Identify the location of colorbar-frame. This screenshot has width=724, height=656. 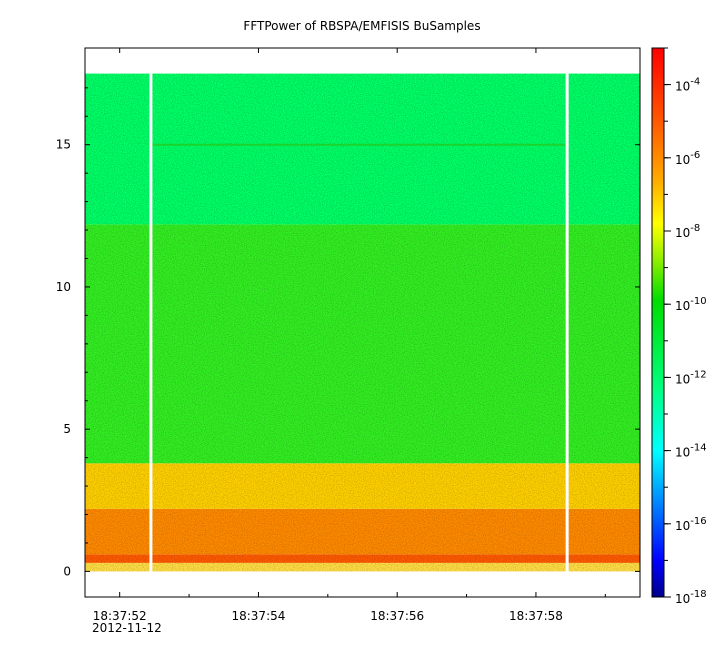
(658, 322).